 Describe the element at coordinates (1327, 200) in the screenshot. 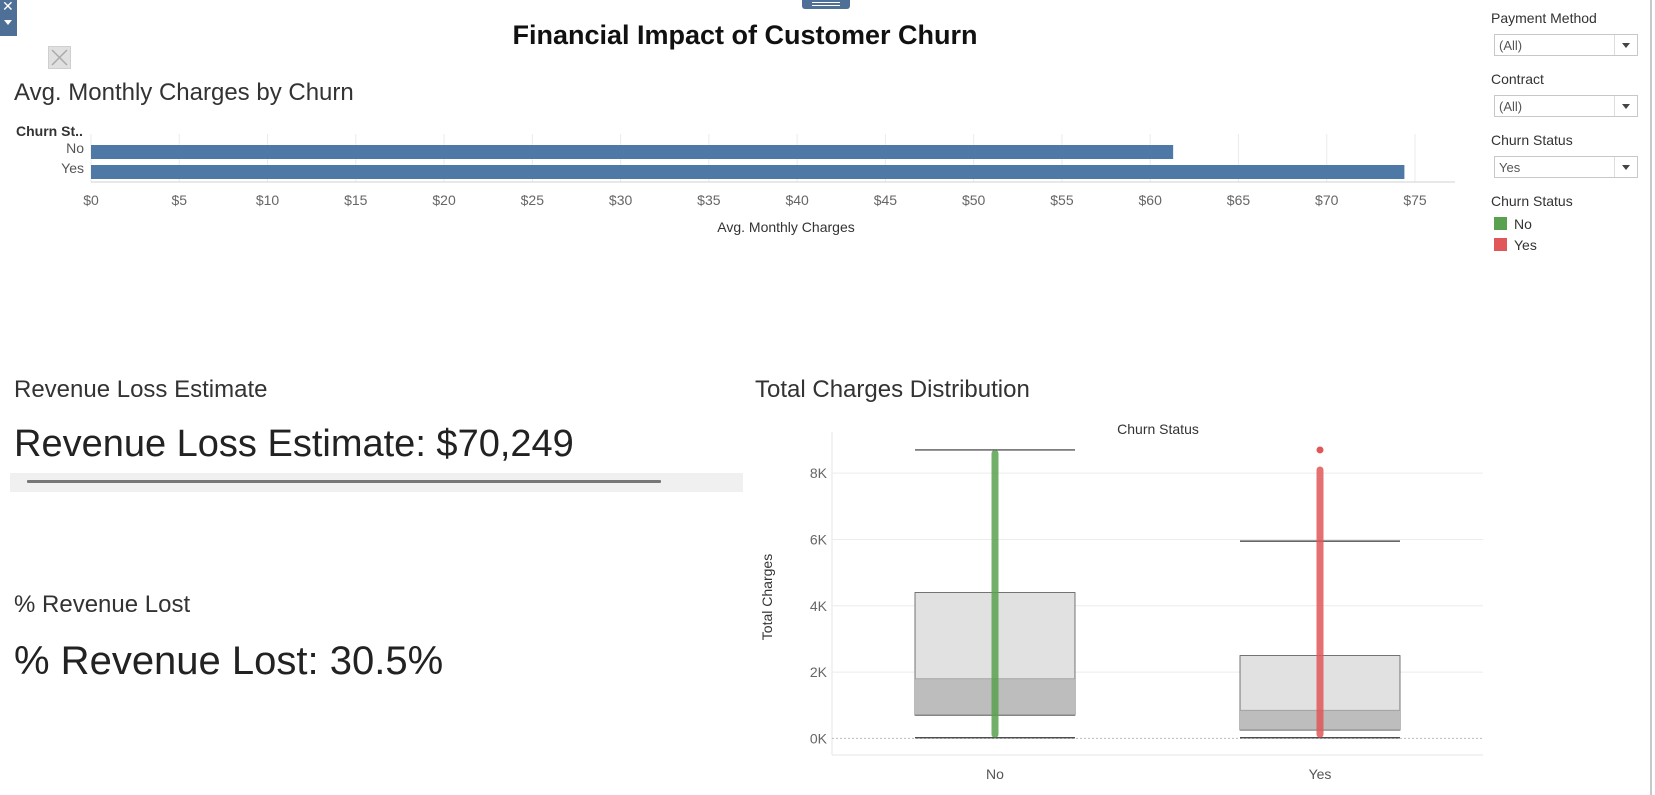

I see `x-tick-label: $70` at that location.